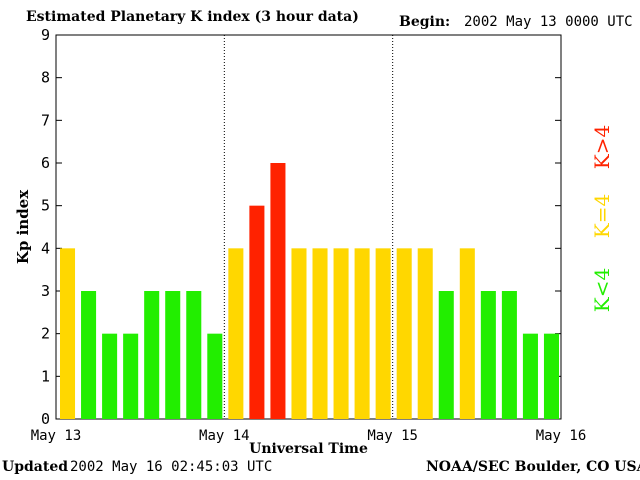 This screenshot has height=480, width=640. What do you see at coordinates (45, 120) in the screenshot?
I see `y-tick-label: 7` at bounding box center [45, 120].